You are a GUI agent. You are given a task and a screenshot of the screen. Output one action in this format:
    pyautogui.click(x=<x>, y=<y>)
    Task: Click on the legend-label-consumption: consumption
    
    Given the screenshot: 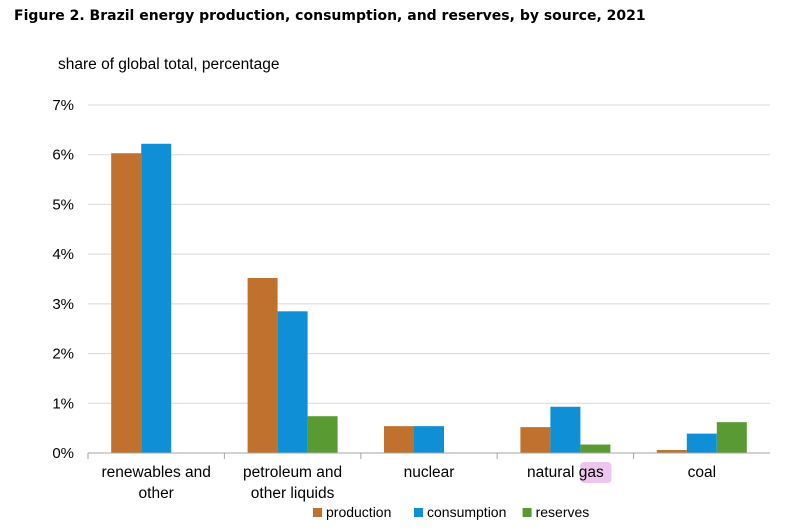 What is the action you would take?
    pyautogui.click(x=466, y=512)
    